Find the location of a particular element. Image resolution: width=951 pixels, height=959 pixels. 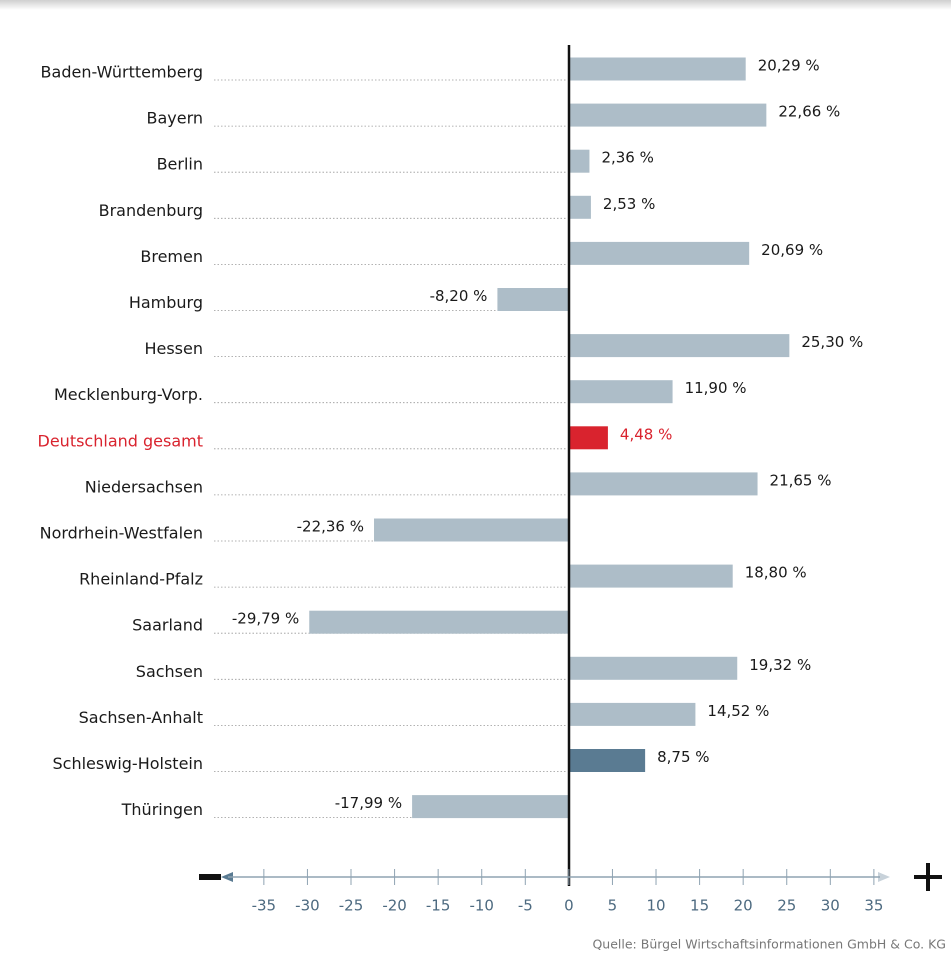

category-label: Hamburg is located at coordinates (166, 302).